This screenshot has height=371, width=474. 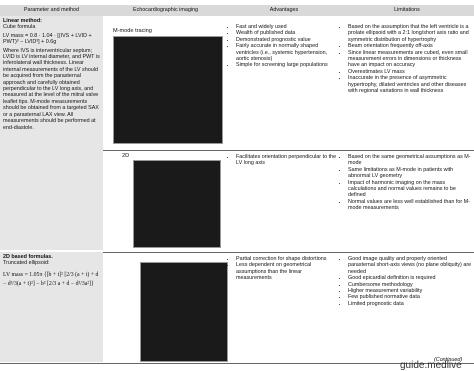 What do you see at coordinates (407, 10) in the screenshot?
I see `column-header: Limitations` at bounding box center [407, 10].